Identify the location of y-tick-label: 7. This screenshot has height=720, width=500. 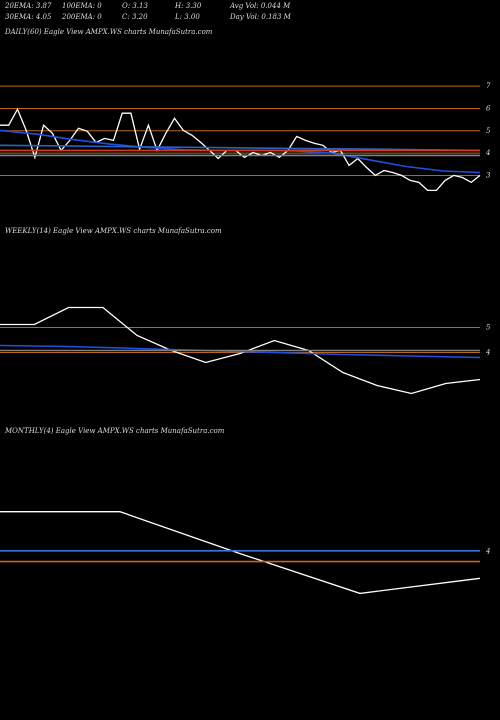
(488, 86).